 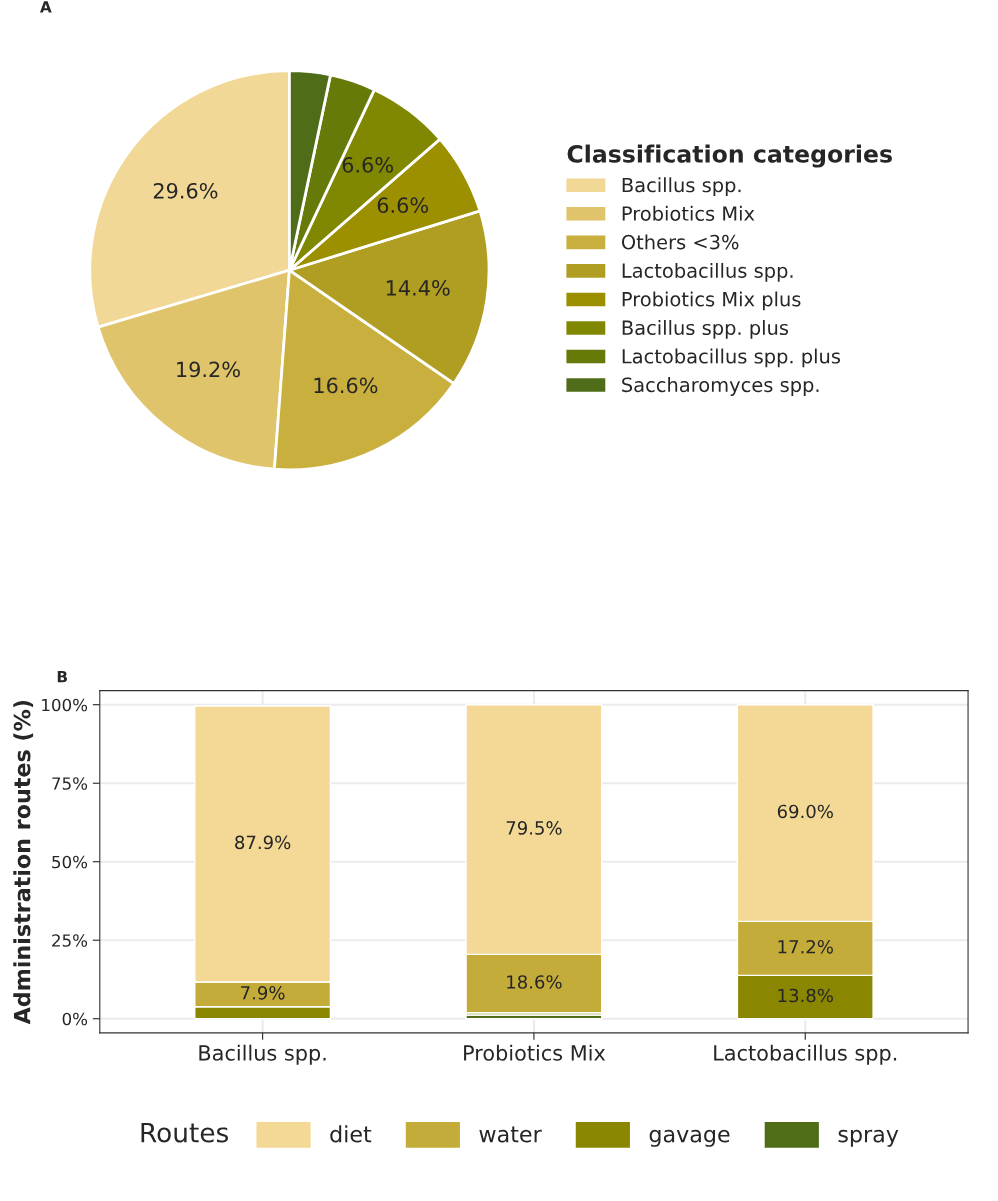 I want to click on data-label: 14.4%, so click(x=418, y=288).